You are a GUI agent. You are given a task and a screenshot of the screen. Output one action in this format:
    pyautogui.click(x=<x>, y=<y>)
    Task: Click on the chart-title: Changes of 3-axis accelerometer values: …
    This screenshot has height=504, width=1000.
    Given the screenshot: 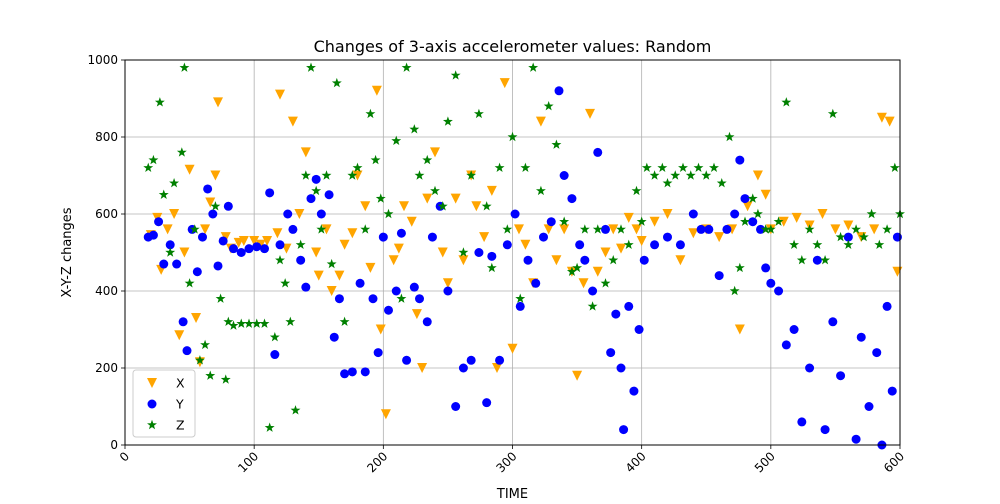 What is the action you would take?
    pyautogui.click(x=513, y=46)
    